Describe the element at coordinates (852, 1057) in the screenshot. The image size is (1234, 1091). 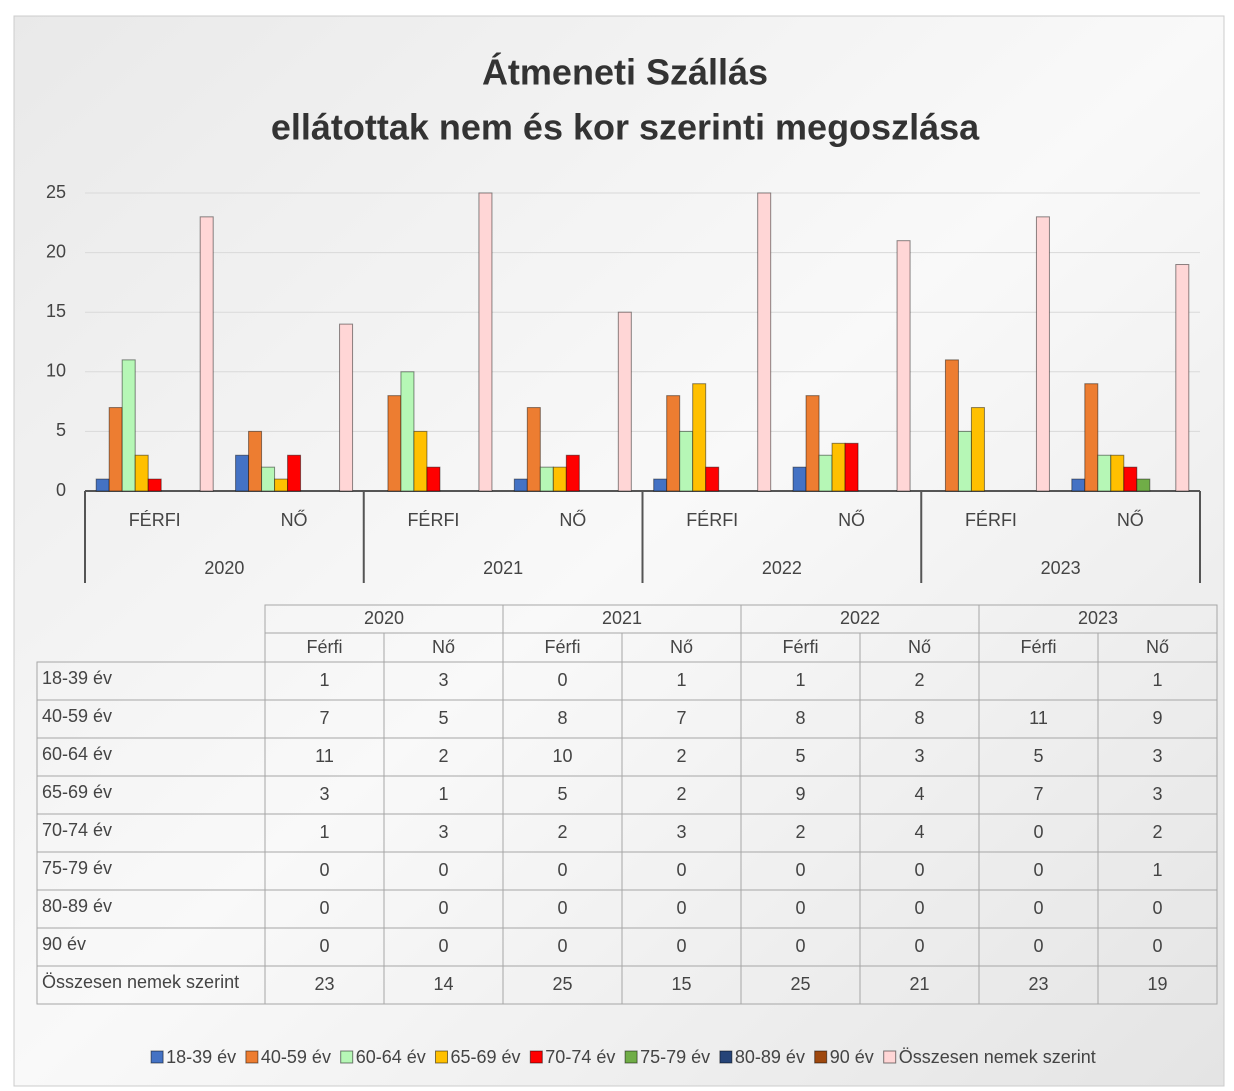
I see `legend-label: 90 év` at that location.